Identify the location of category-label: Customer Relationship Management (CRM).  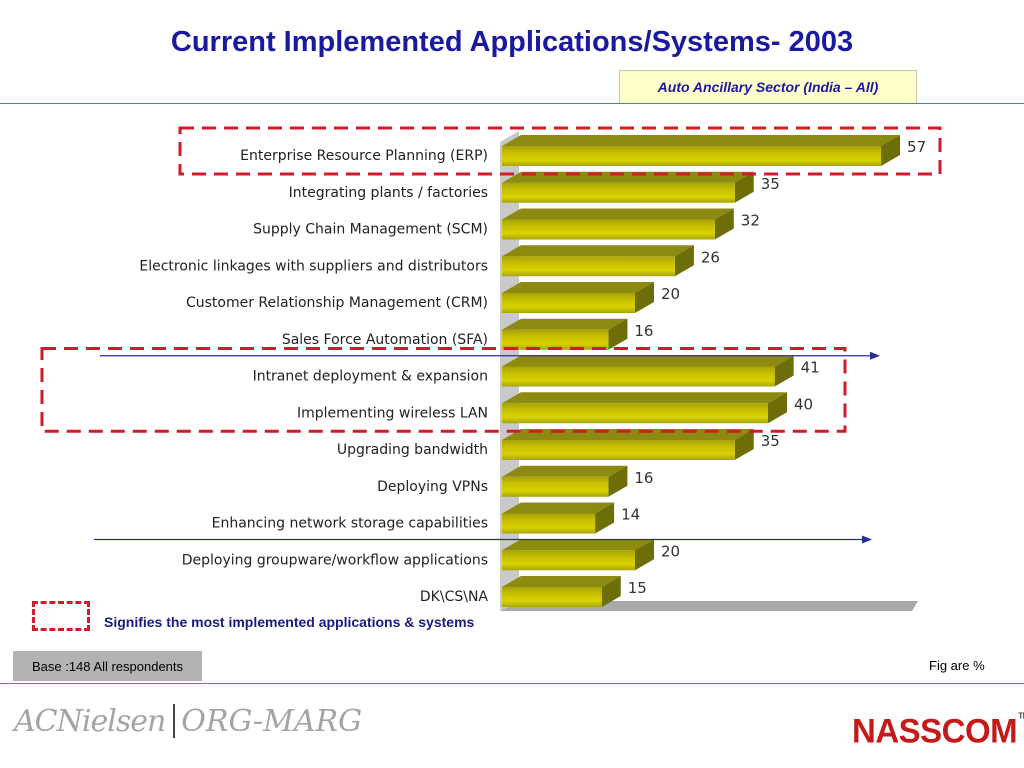
(337, 303).